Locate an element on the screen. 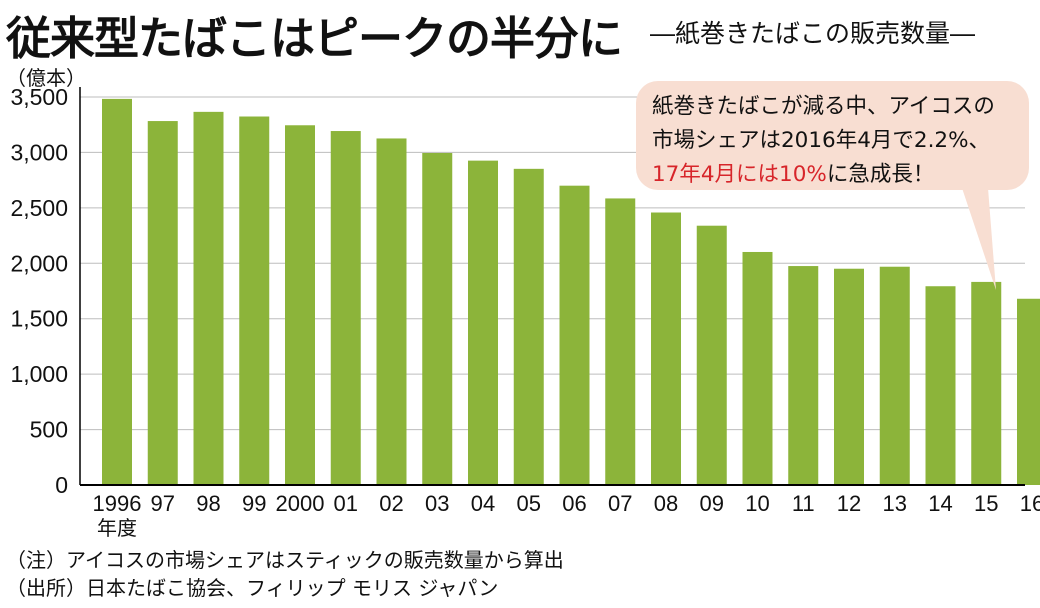 The width and height of the screenshot is (1040, 608). x-tick-label: 12 is located at coordinates (849, 503).